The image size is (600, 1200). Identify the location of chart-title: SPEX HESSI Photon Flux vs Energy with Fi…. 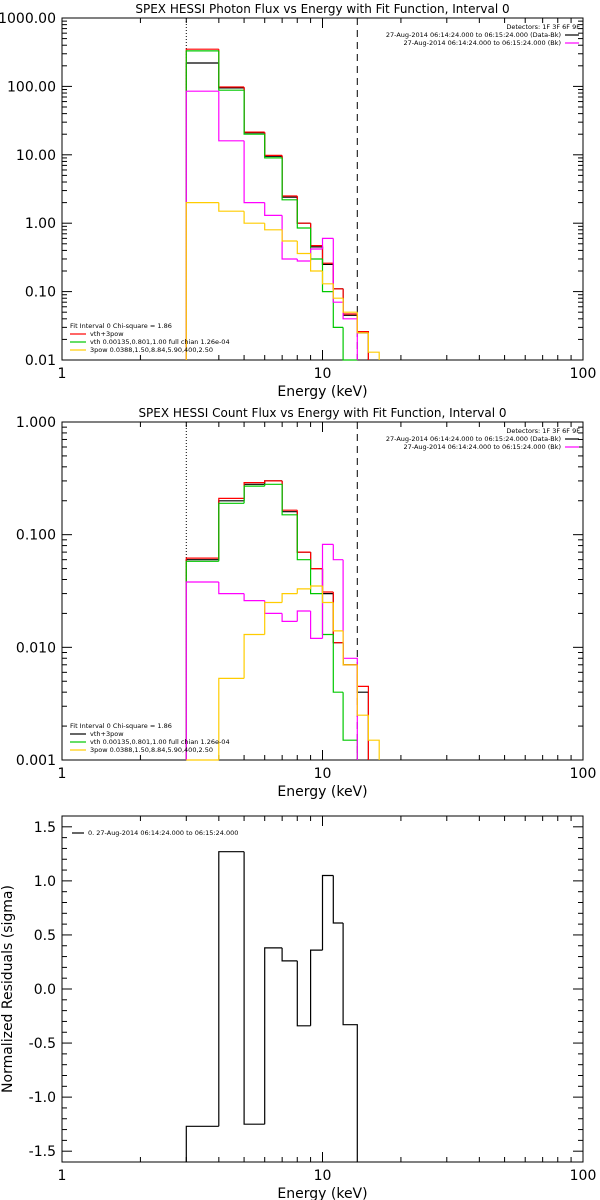
(322, 9).